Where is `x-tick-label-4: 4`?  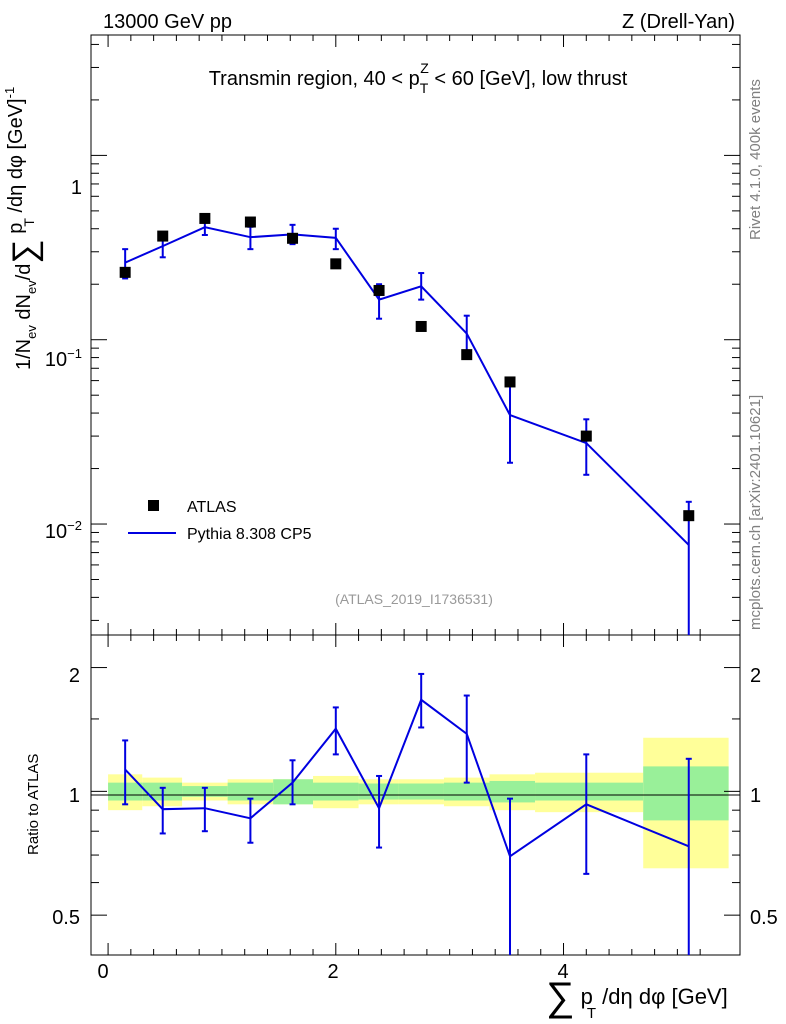 x-tick-label-4: 4 is located at coordinates (562, 972).